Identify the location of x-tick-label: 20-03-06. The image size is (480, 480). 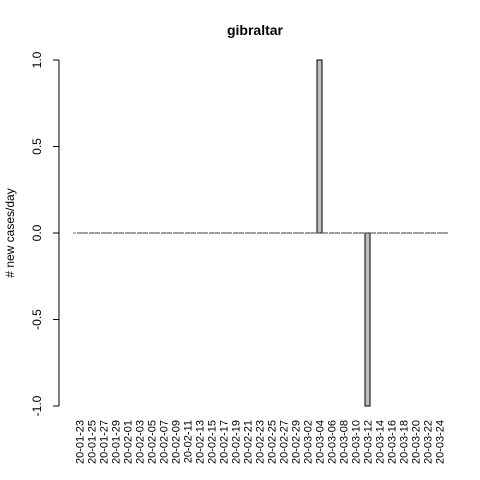
(333, 442).